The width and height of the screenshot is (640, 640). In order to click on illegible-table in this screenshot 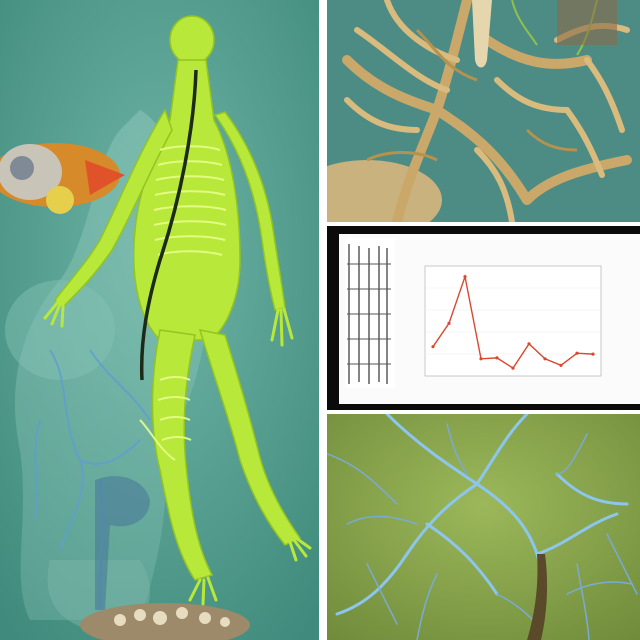, I will do `click(370, 313)`.